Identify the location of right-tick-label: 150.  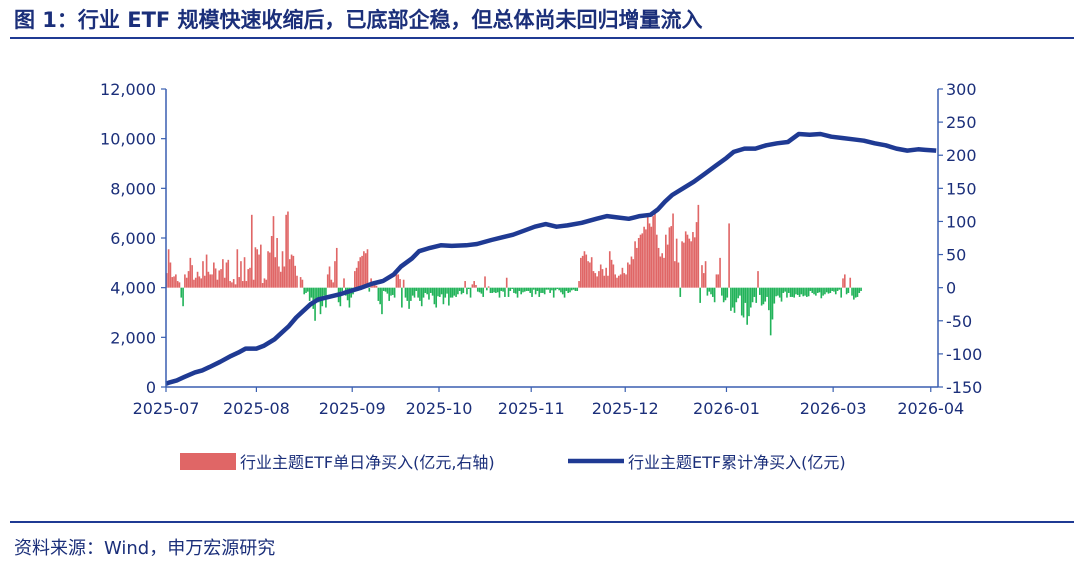
(961, 188).